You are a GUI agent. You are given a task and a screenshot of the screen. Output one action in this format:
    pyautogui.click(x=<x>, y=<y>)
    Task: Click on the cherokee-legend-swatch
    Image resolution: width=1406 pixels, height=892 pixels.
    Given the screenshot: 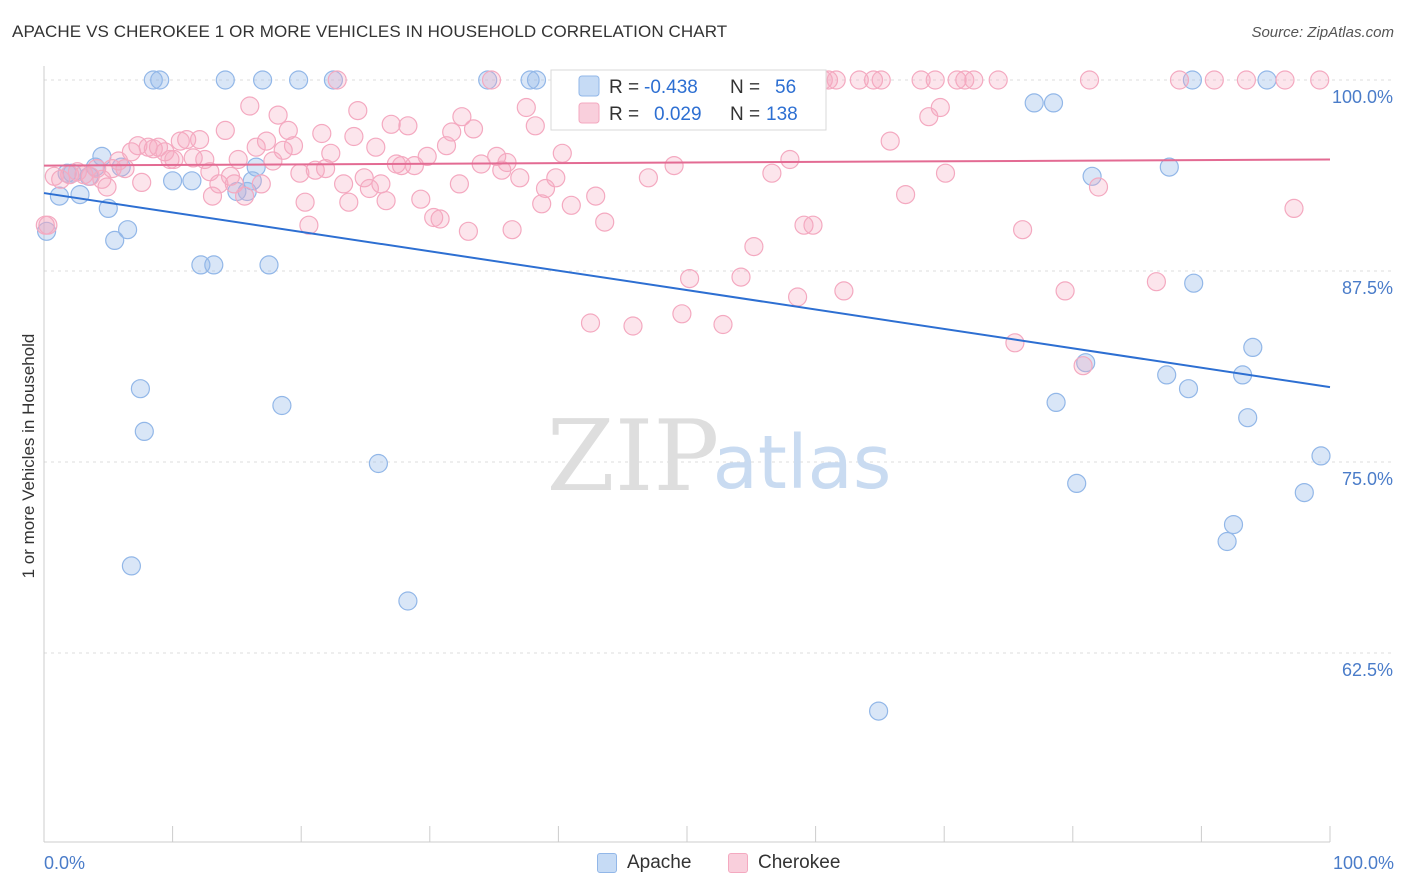 What is the action you would take?
    pyautogui.click(x=589, y=113)
    